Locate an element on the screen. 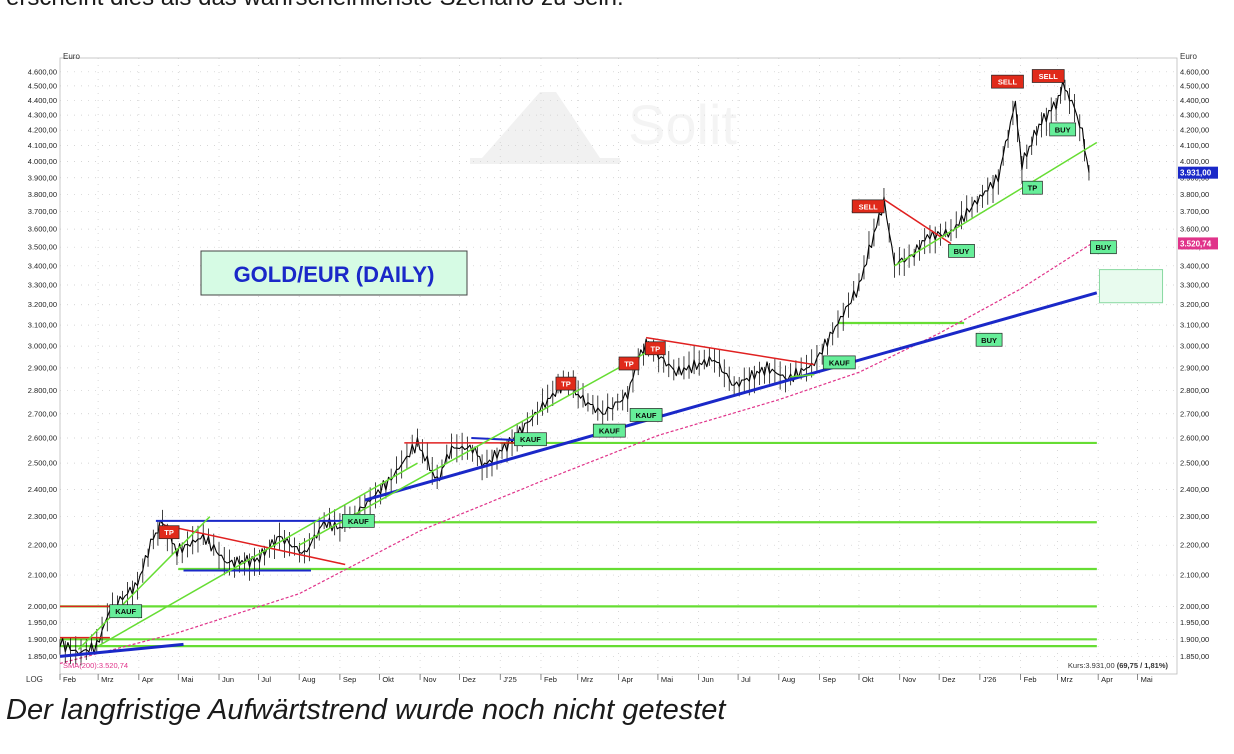 This screenshot has width=1234, height=754. target-zone-box is located at coordinates (1131, 286).